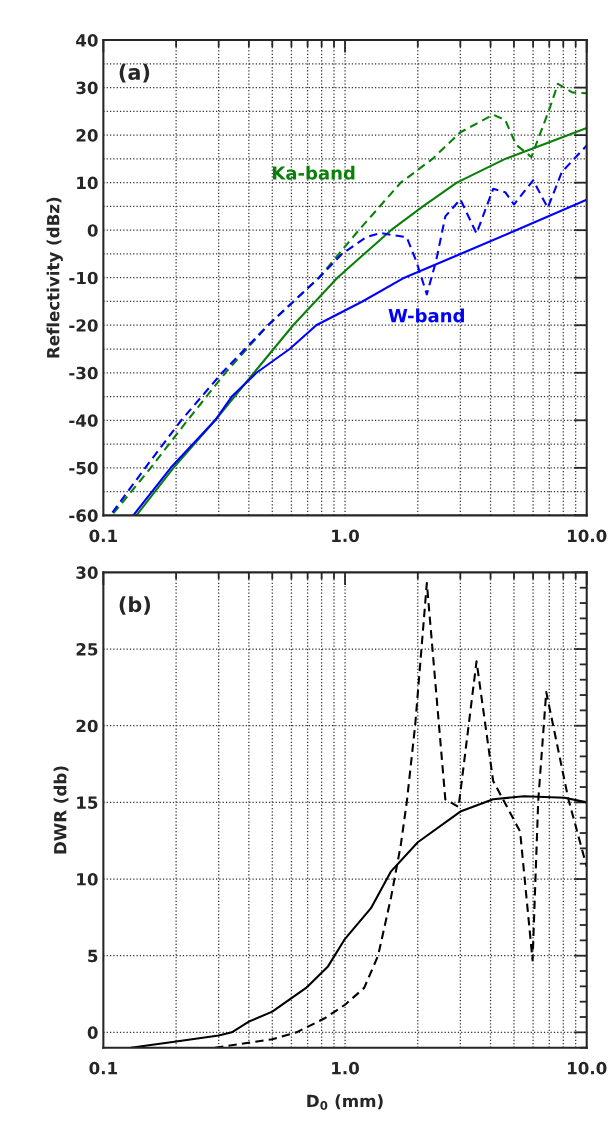 Image resolution: width=608 pixels, height=1145 pixels. Describe the element at coordinates (426, 315) in the screenshot. I see `series-label: W-band` at that location.